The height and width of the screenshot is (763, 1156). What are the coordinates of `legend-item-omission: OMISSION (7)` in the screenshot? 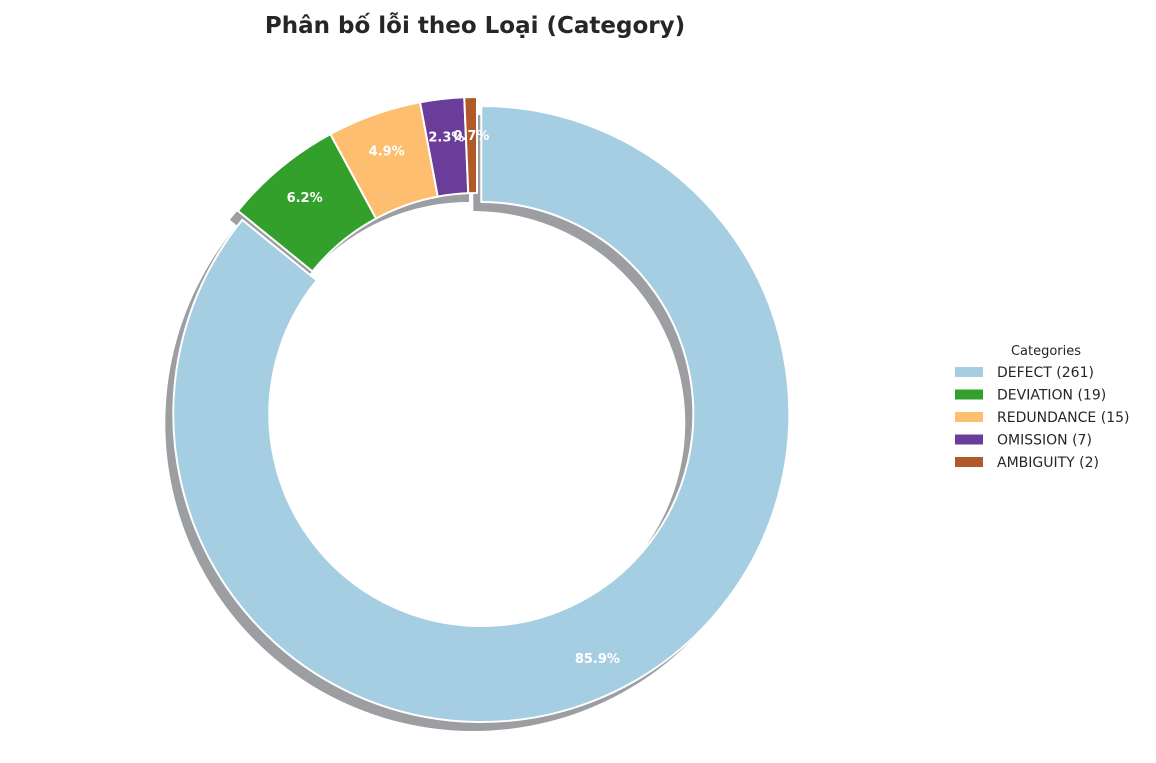 It's located at (1023, 441).